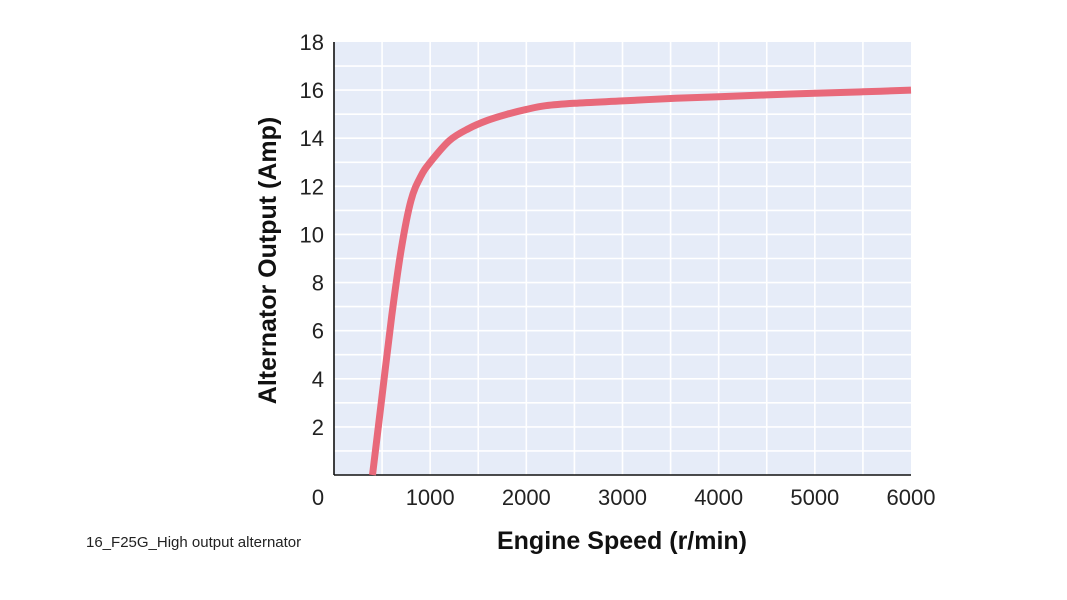  Describe the element at coordinates (814, 497) in the screenshot. I see `x-tick-label: 5000` at that location.